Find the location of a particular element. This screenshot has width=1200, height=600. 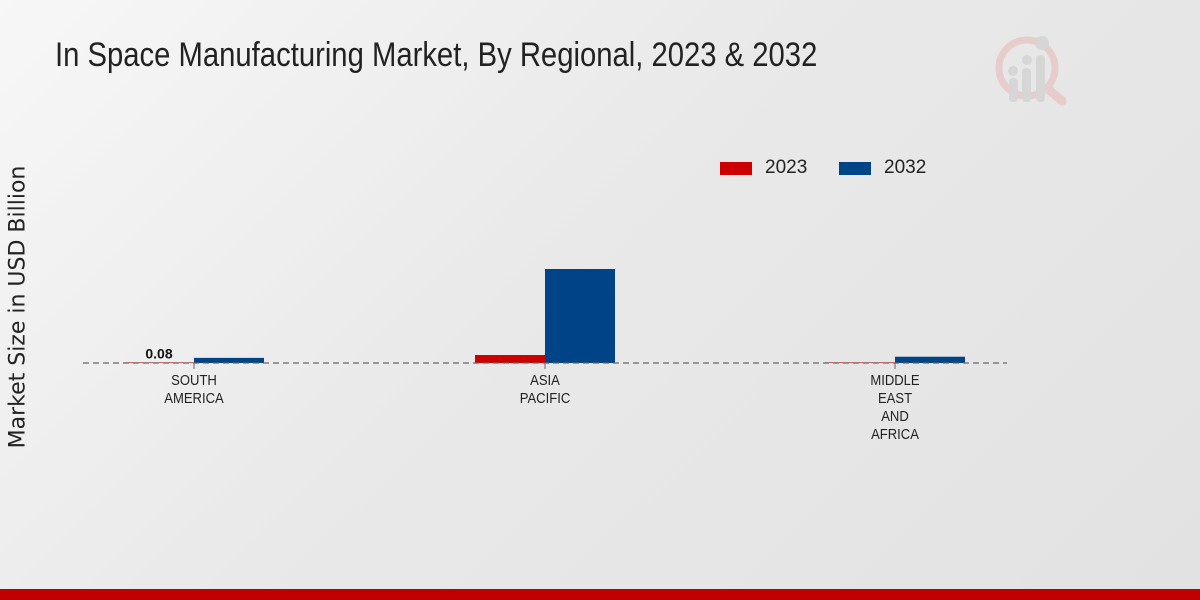

legend-label-2032: 2032 is located at coordinates (905, 167).